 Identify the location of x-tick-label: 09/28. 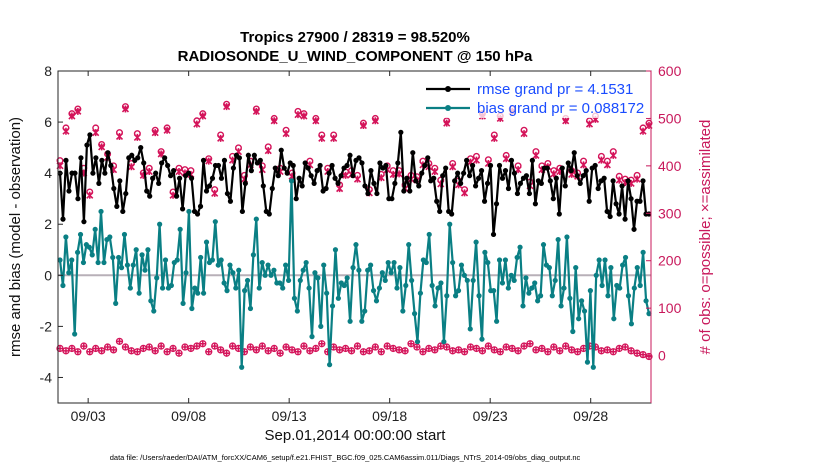
(590, 416).